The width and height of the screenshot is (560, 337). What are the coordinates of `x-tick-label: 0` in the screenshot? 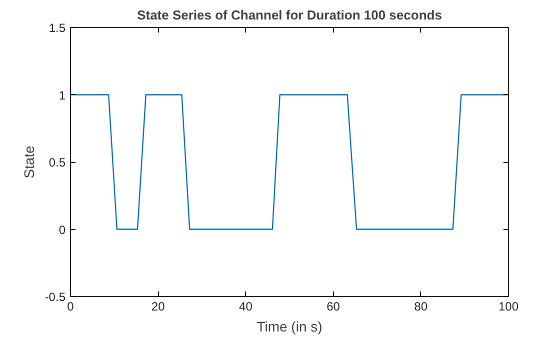 It's located at (70, 307).